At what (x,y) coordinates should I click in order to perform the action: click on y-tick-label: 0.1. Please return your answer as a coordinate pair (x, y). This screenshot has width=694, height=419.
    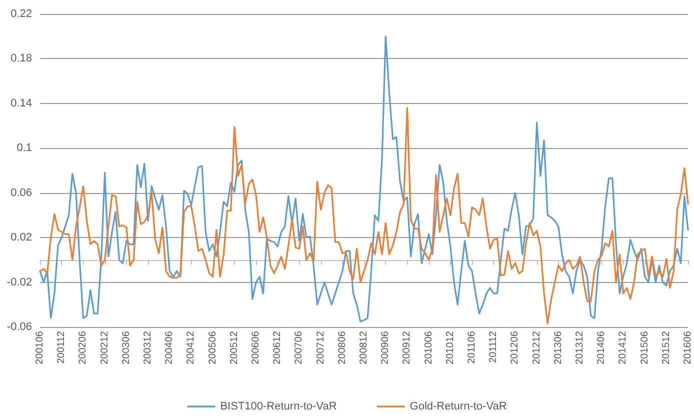
    Looking at the image, I should click on (24, 148).